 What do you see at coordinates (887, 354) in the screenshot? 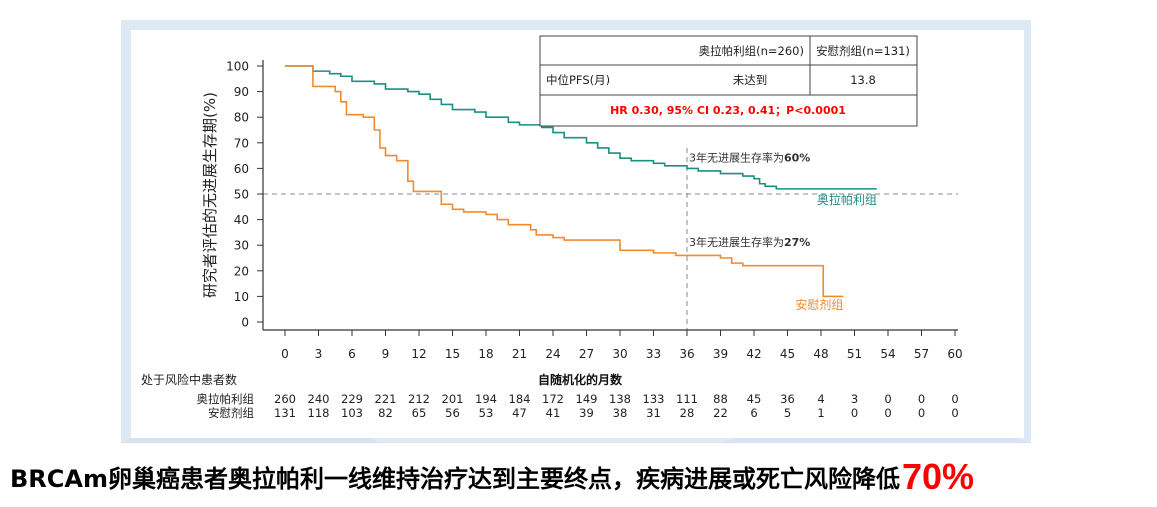
I see `x-tick-label: 54` at bounding box center [887, 354].